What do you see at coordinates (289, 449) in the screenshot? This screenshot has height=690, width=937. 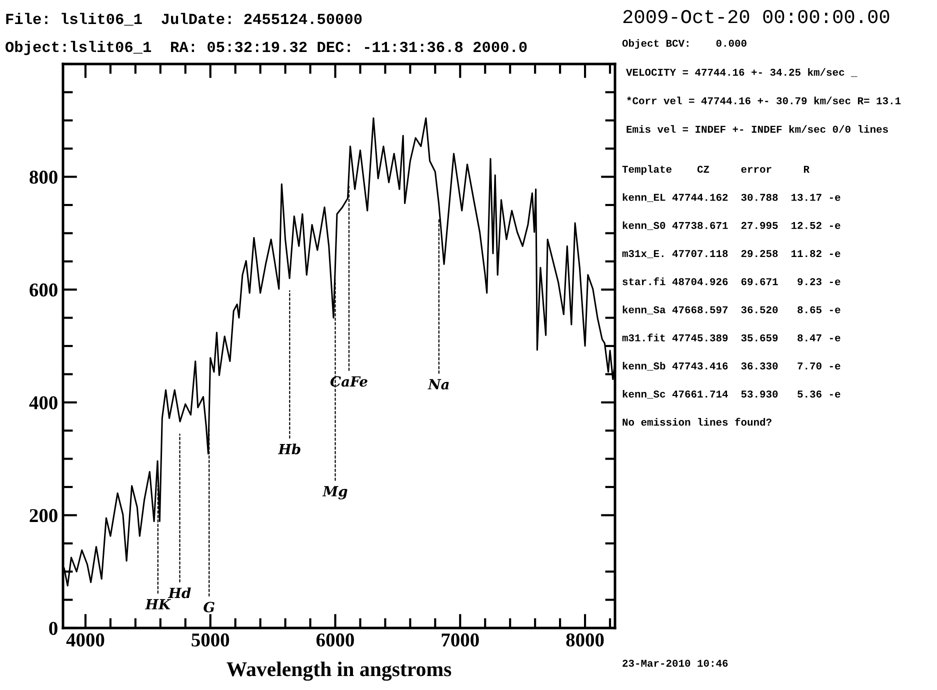 I see `annotation: Hb` at bounding box center [289, 449].